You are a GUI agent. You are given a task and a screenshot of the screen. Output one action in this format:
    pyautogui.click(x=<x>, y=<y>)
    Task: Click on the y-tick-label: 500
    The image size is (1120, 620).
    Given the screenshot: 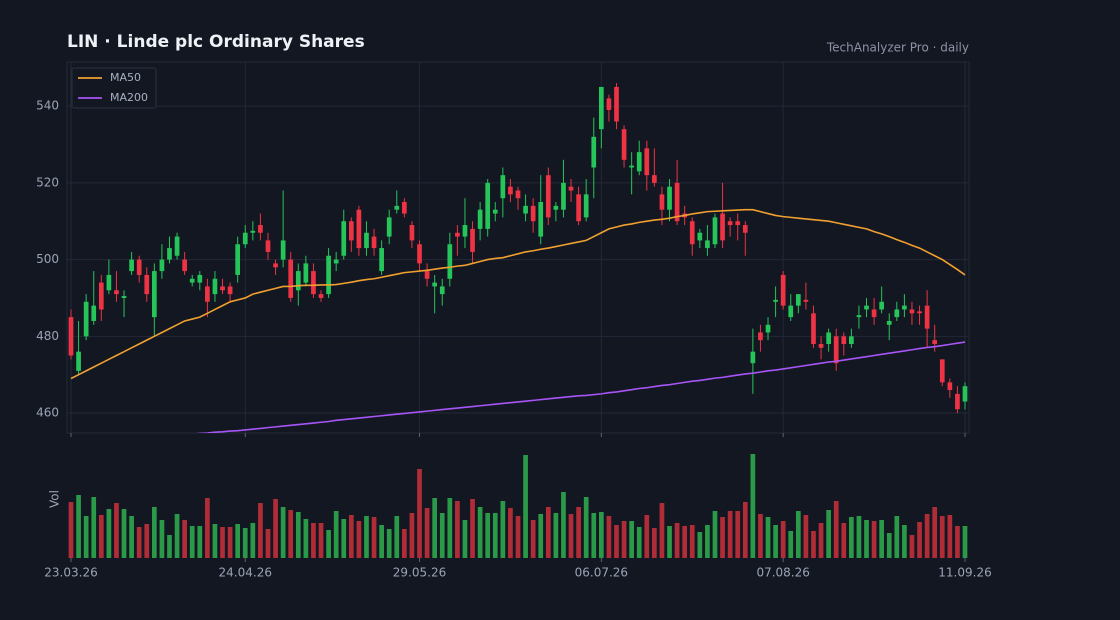 What is the action you would take?
    pyautogui.click(x=47, y=259)
    